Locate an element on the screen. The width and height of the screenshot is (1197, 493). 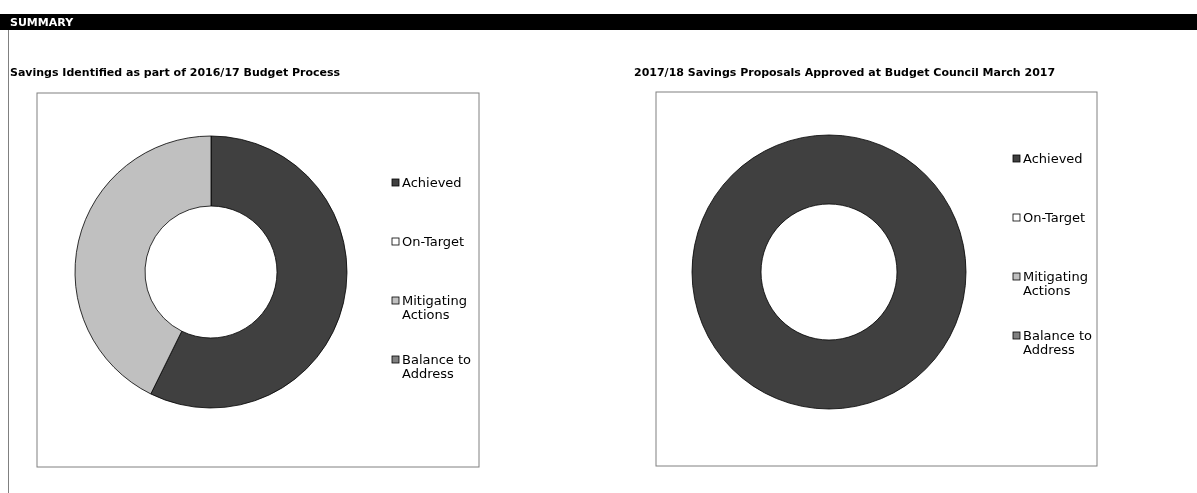
chart-title: 2017/18 Savings Proposals Approved at Budget Council March 2017 is located at coordinates (845, 72).